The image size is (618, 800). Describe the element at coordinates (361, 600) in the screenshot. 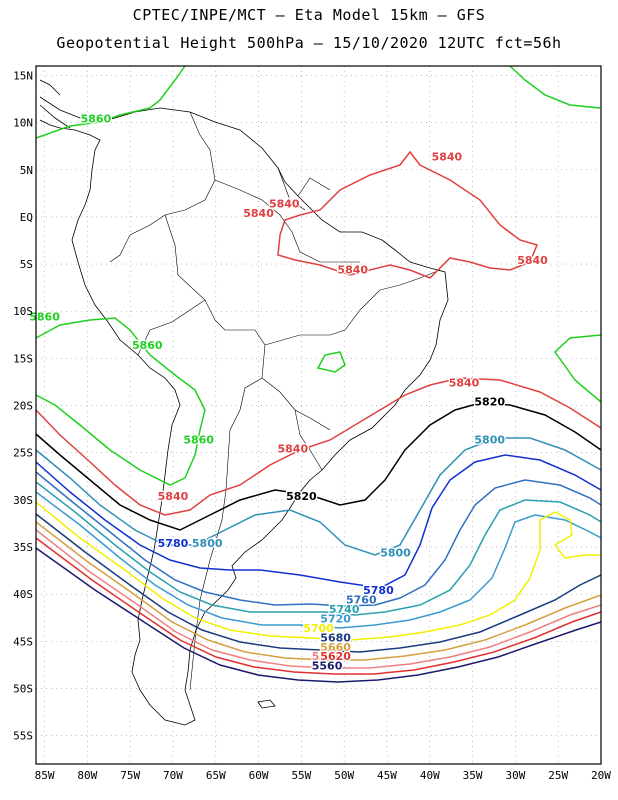

I see `contour-label: 5760` at that location.